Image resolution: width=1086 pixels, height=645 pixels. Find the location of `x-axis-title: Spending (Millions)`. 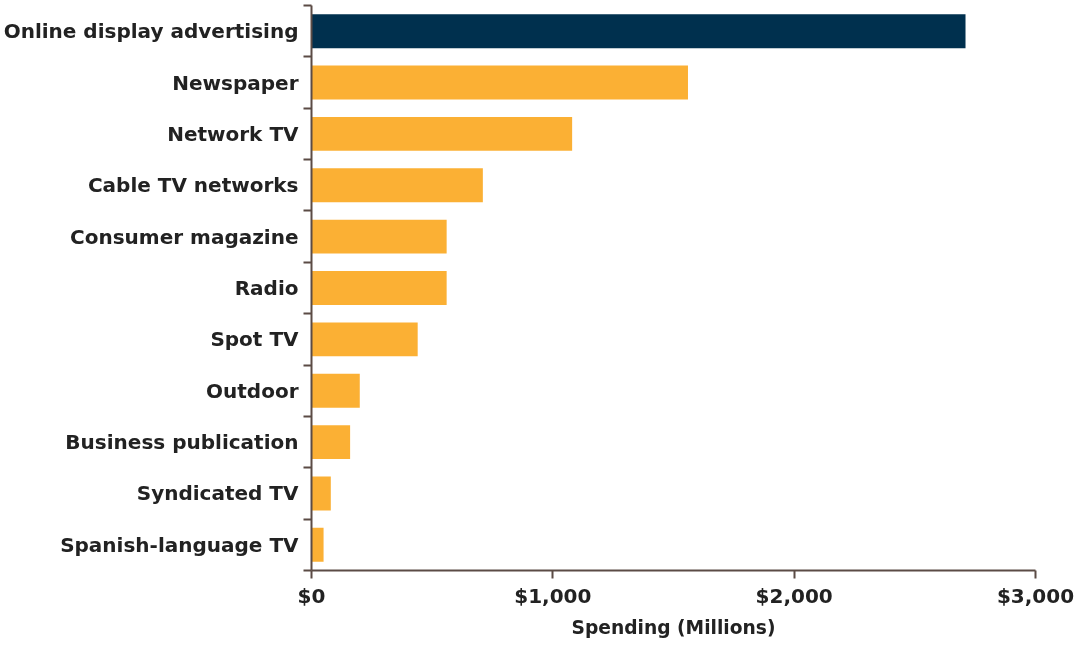

x-axis-title: Spending (Millions) is located at coordinates (673, 627).